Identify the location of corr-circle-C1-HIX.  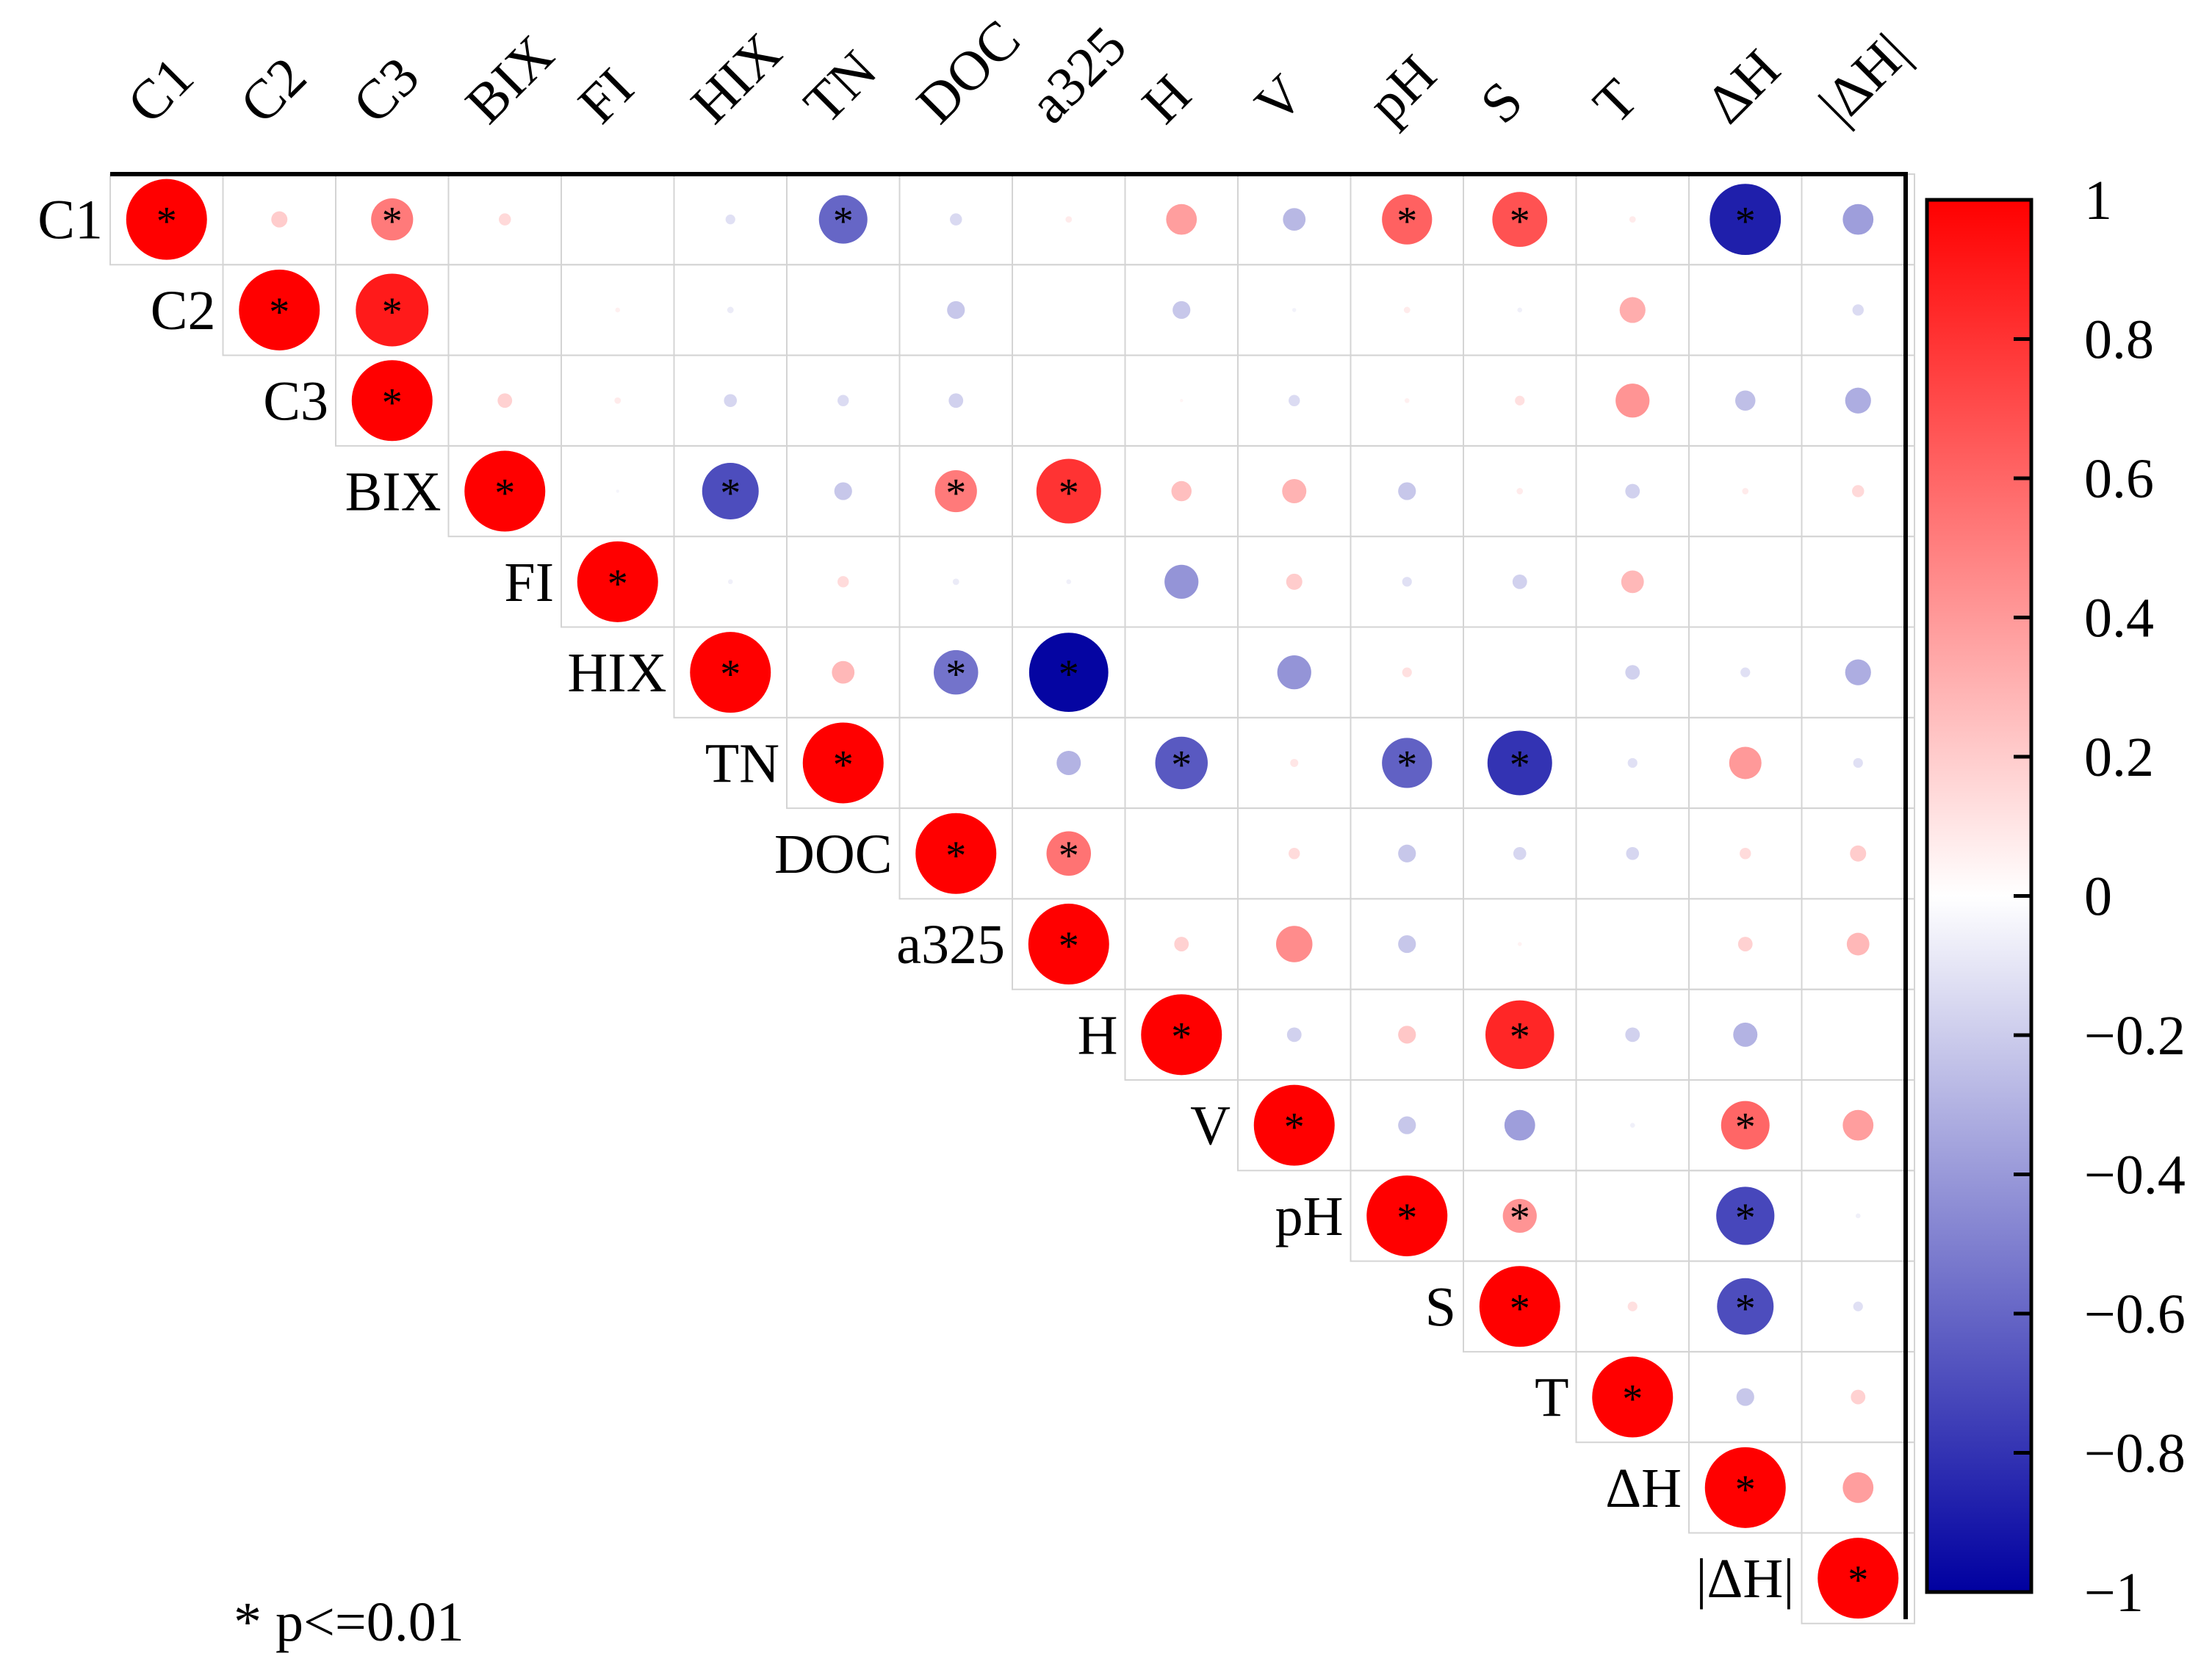
(730, 220).